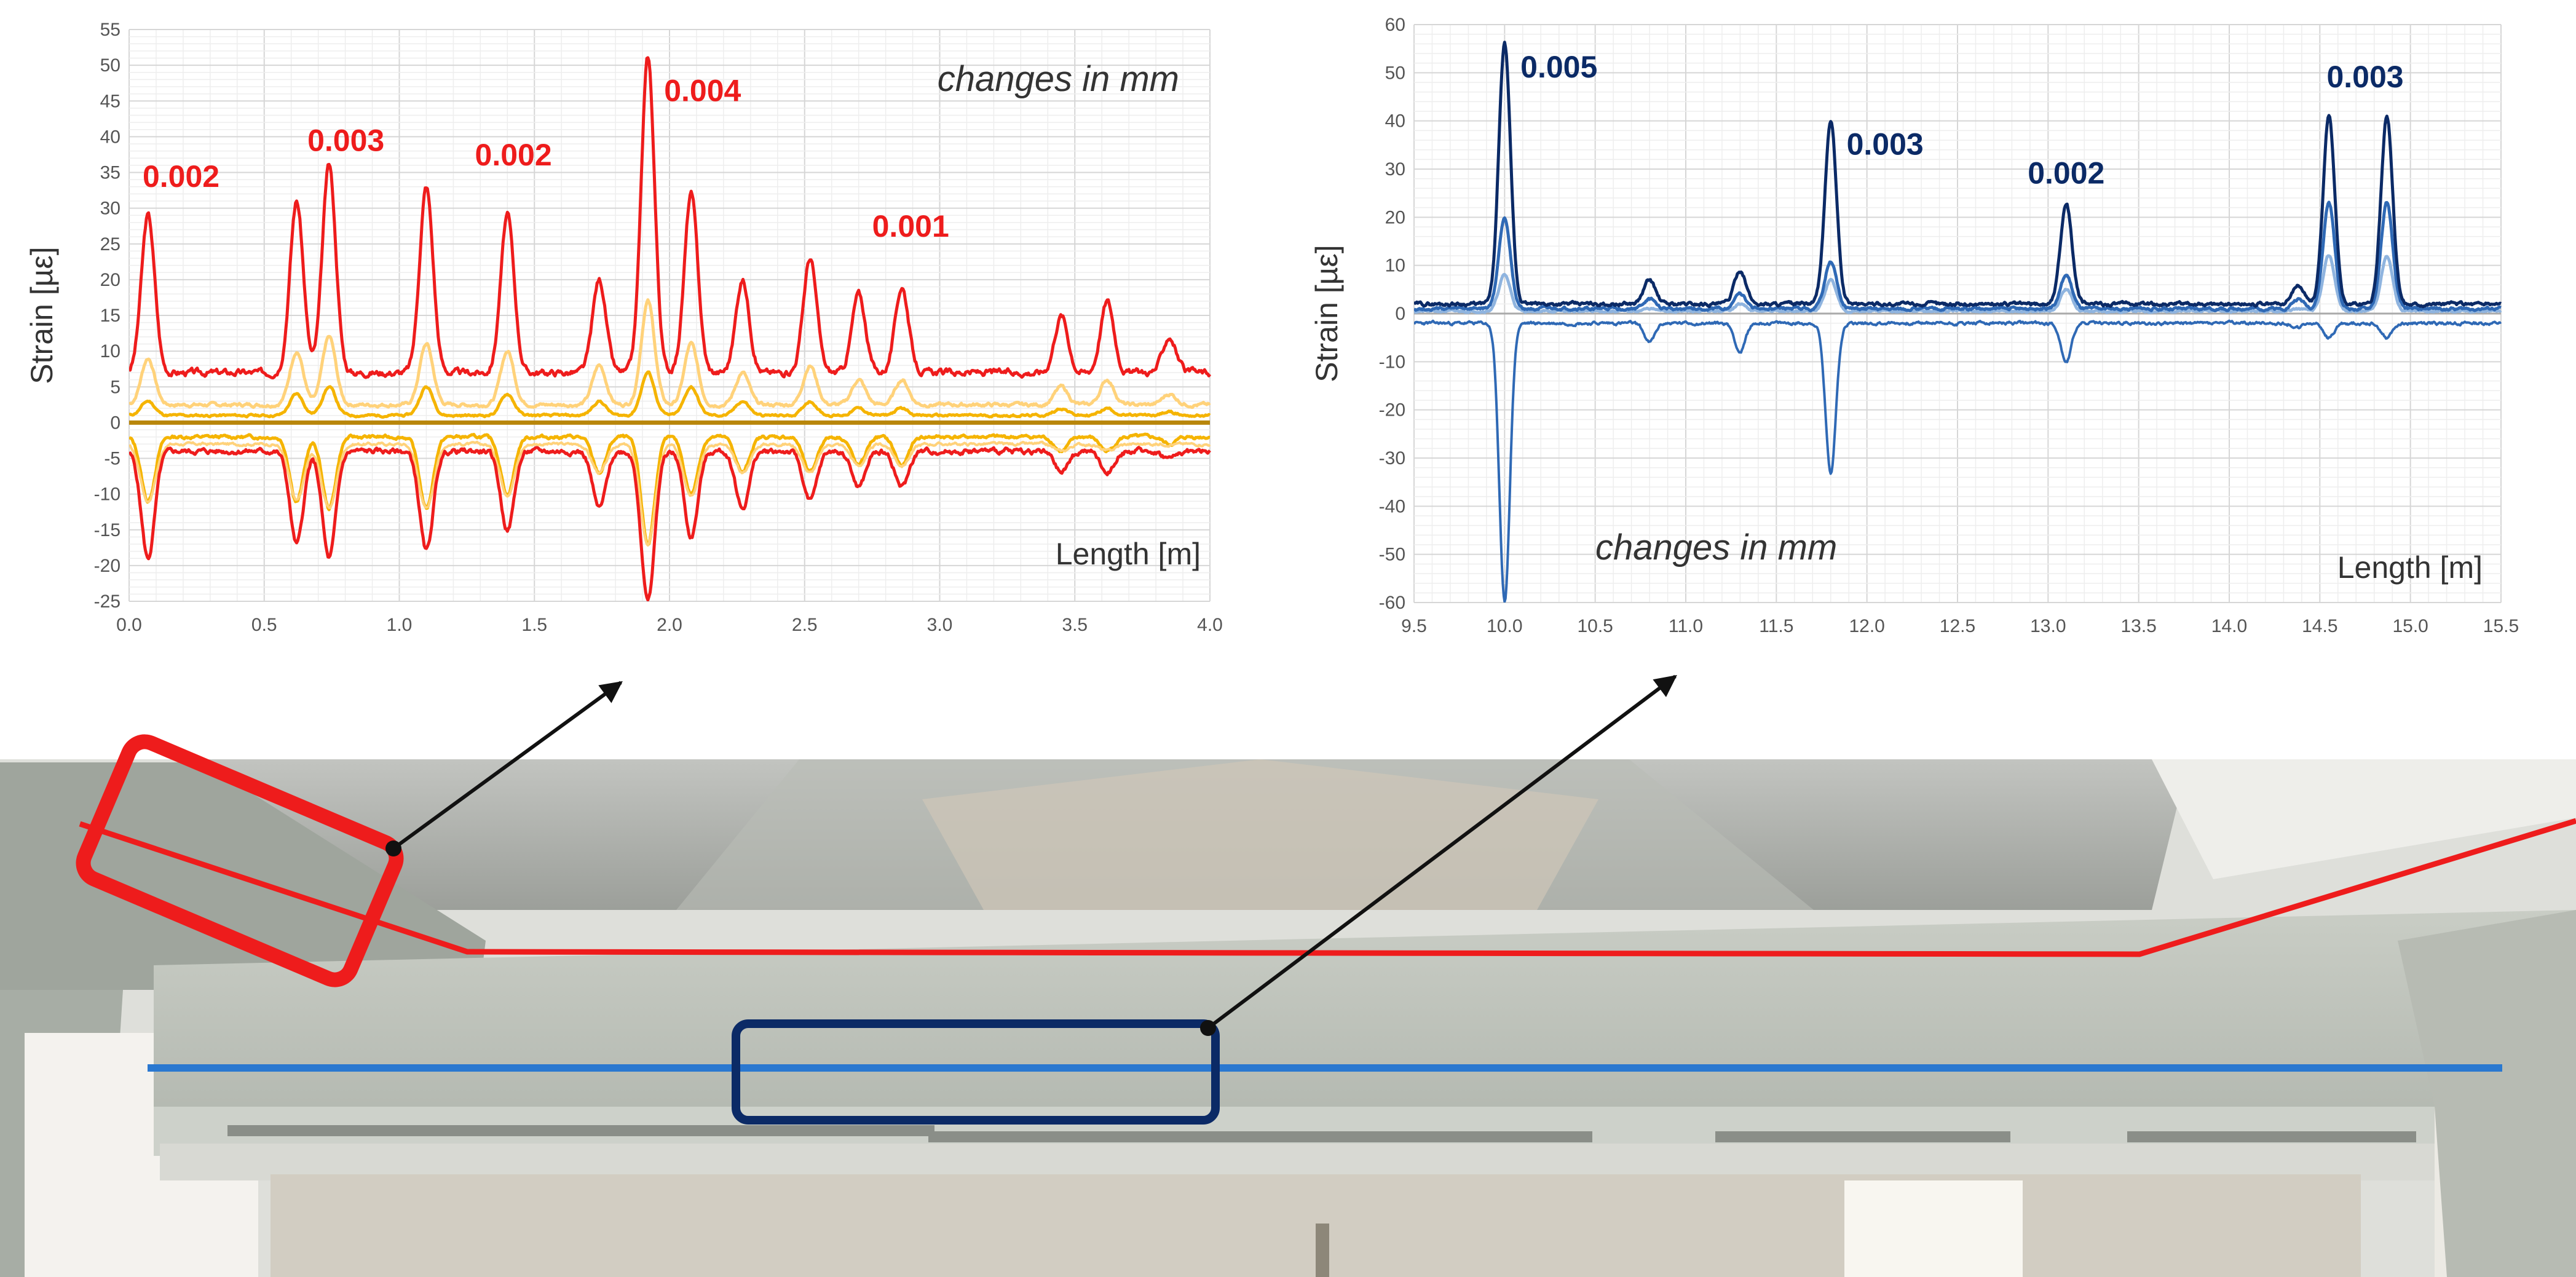 This screenshot has width=2576, height=1277. Describe the element at coordinates (1595, 626) in the screenshot. I see `x-tick-label: 10.5` at that location.